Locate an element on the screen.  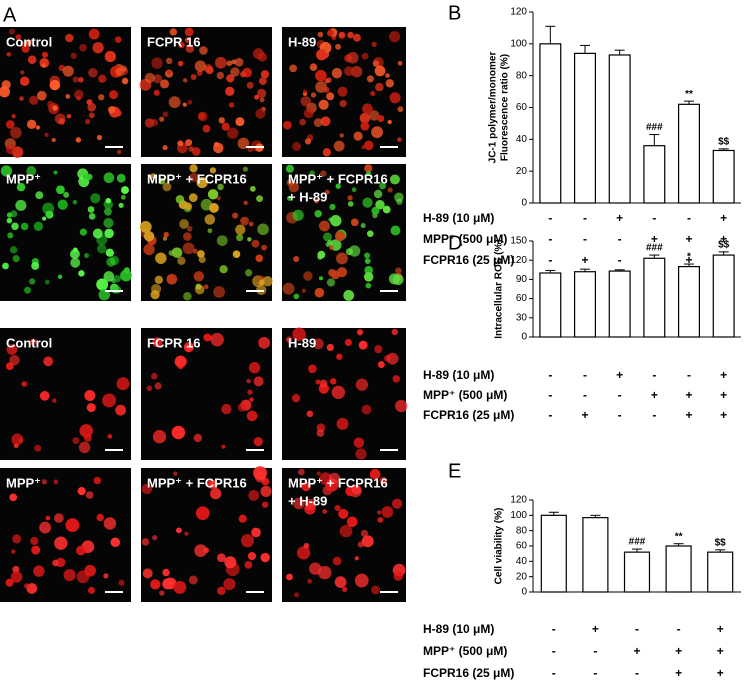
image-label: MPP⁺ is located at coordinates (23, 482).